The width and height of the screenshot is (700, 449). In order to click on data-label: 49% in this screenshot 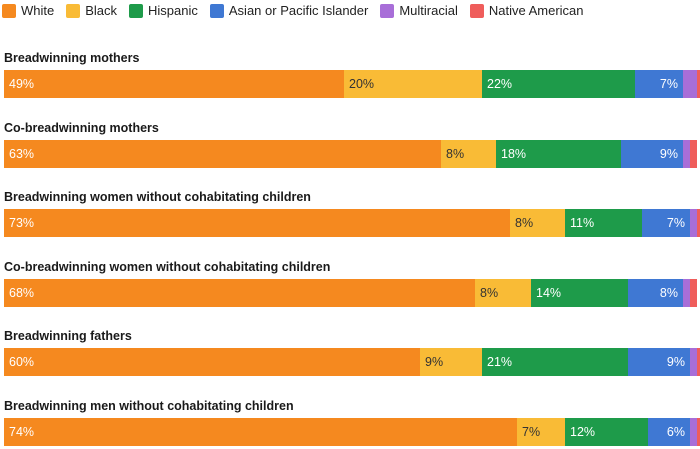, I will do `click(22, 84)`.